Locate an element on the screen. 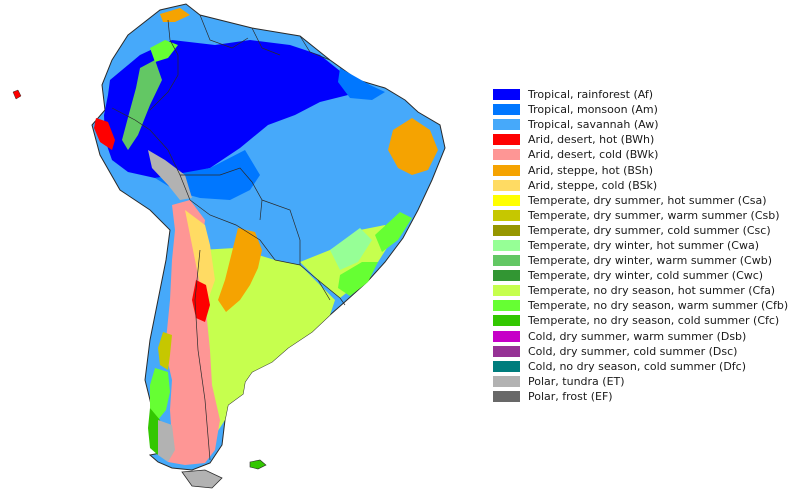 The height and width of the screenshot is (500, 800). legend-label: Cold, dry summer, warm summer (Dsb) is located at coordinates (637, 336).